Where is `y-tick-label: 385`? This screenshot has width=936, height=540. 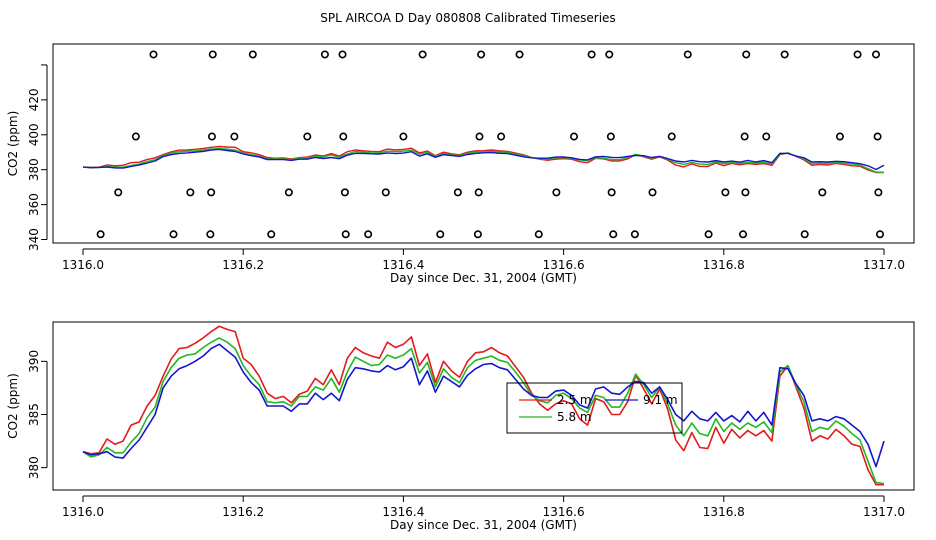 y-tick-label: 385 is located at coordinates (34, 414).